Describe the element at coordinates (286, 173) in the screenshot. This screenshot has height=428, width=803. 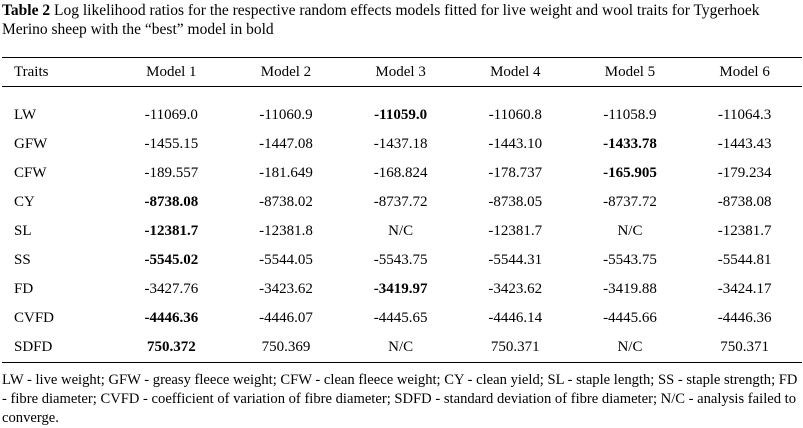
I see `value-cell: -181.649` at that location.